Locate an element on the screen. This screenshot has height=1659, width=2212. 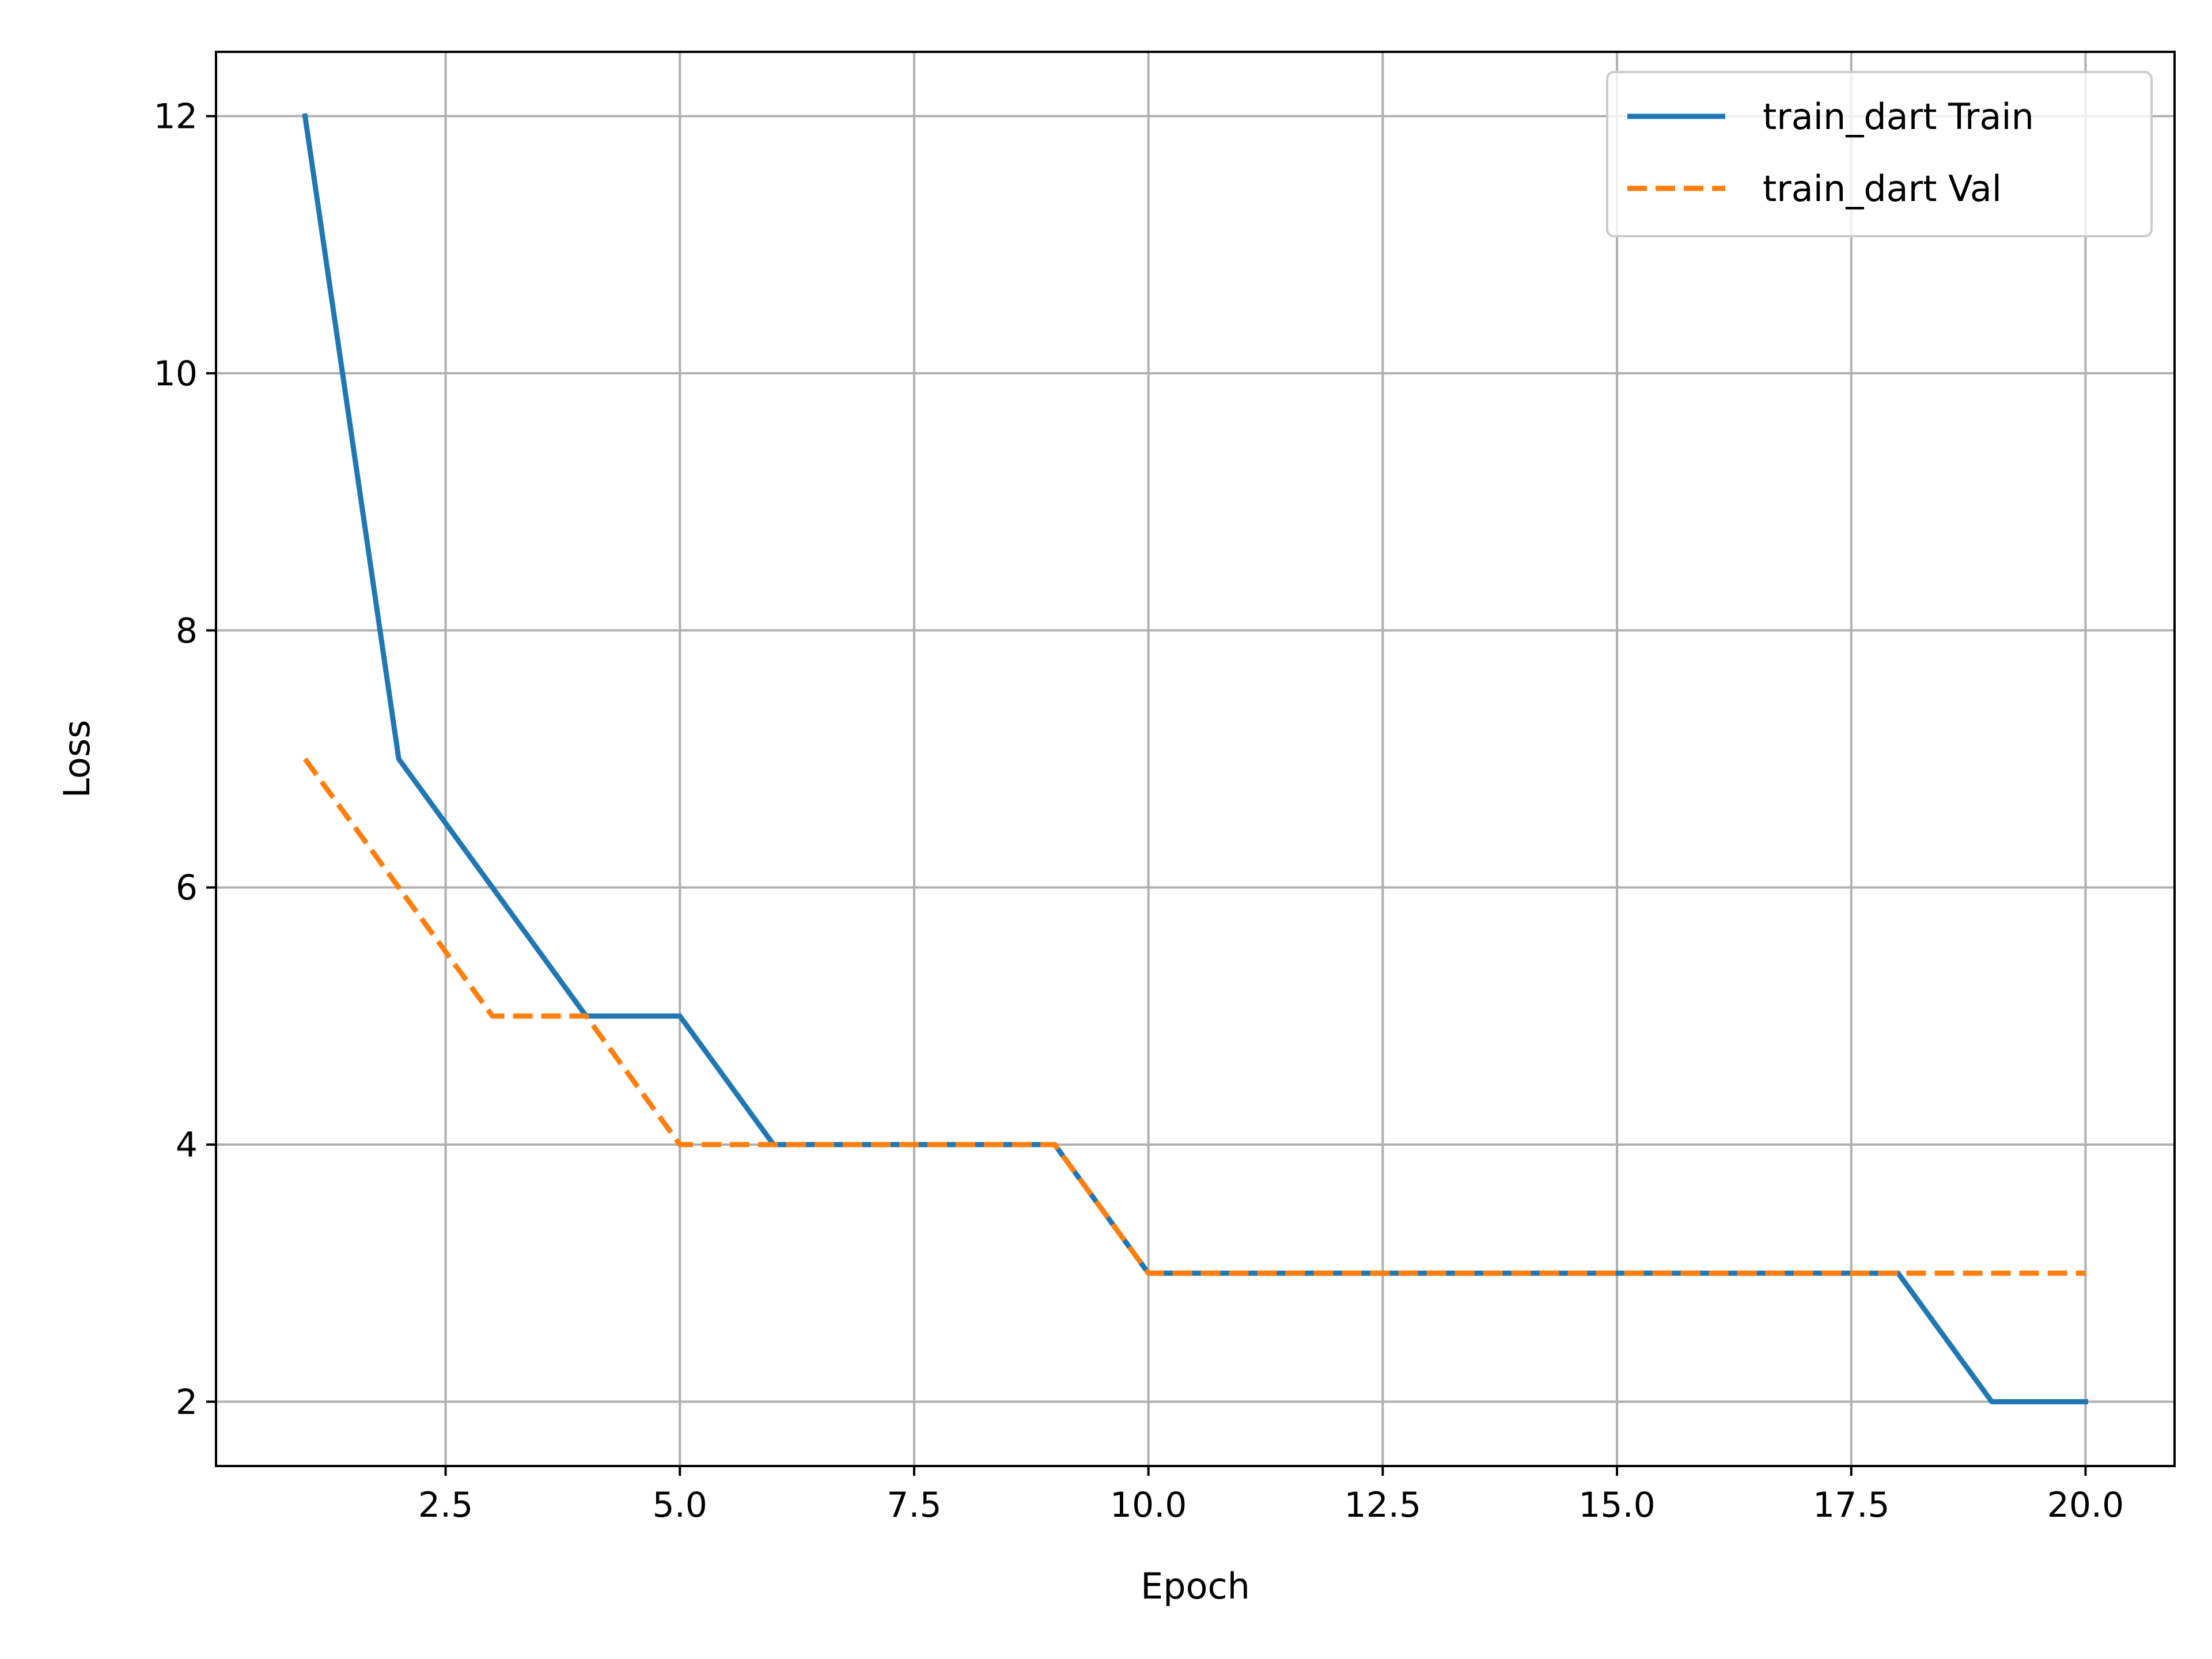
legend: train_dart Train train_dart Val is located at coordinates (1879, 154).